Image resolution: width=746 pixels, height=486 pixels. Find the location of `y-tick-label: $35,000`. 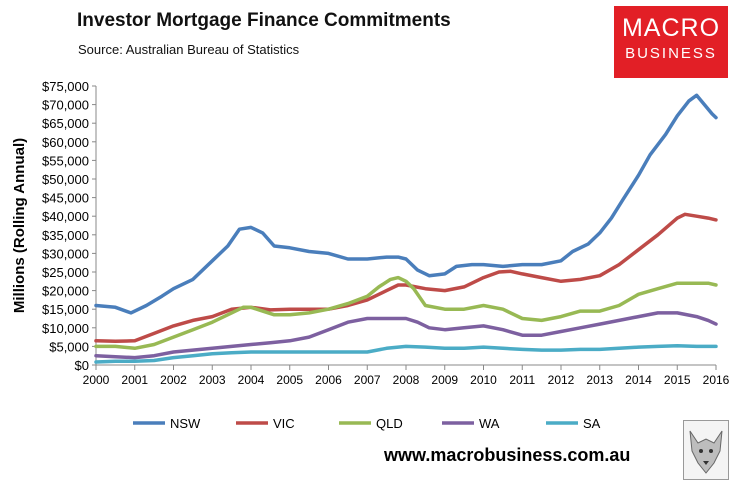

y-tick-label: $35,000 is located at coordinates (65, 235).